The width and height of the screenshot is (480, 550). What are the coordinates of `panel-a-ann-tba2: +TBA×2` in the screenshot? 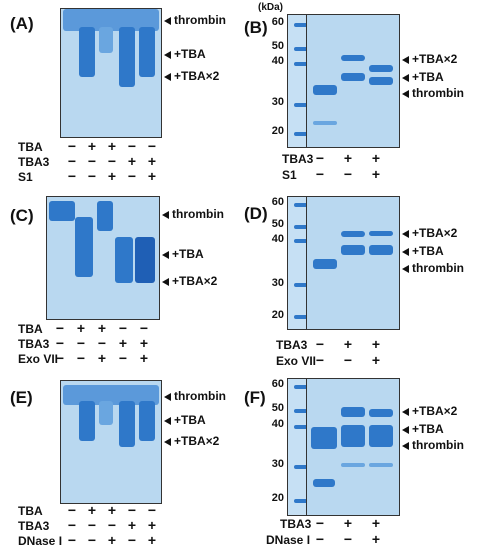 It's located at (191, 76).